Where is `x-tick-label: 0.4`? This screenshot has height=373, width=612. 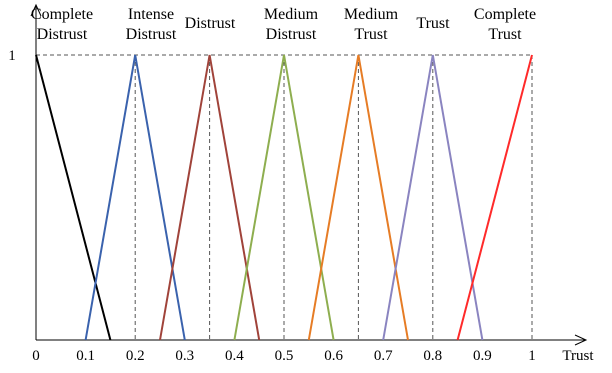 x-tick-label: 0.4 is located at coordinates (234, 356).